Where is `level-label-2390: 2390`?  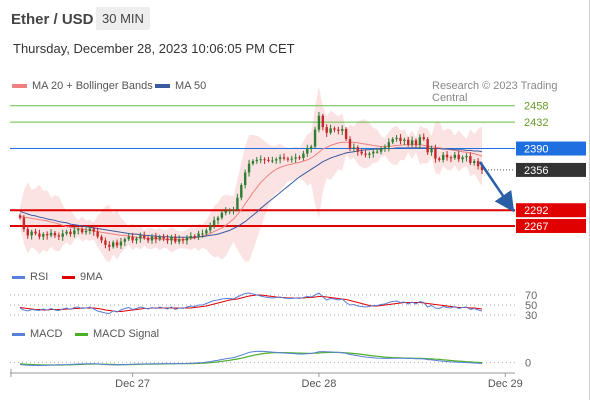 level-label-2390: 2390 is located at coordinates (536, 150).